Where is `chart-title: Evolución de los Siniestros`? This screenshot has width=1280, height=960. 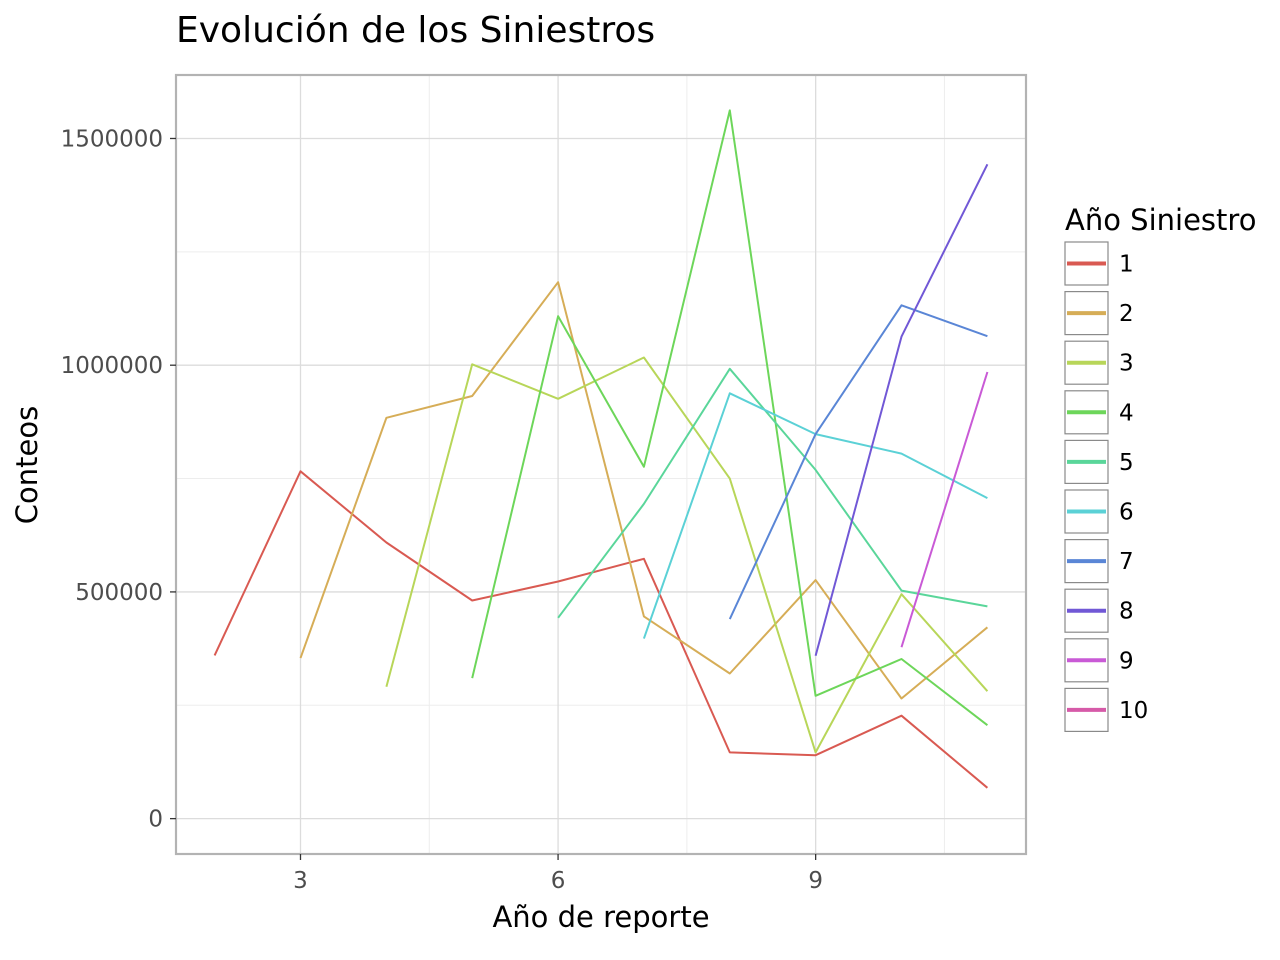
chart-title: Evolución de los Siniestros is located at coordinates (415, 30).